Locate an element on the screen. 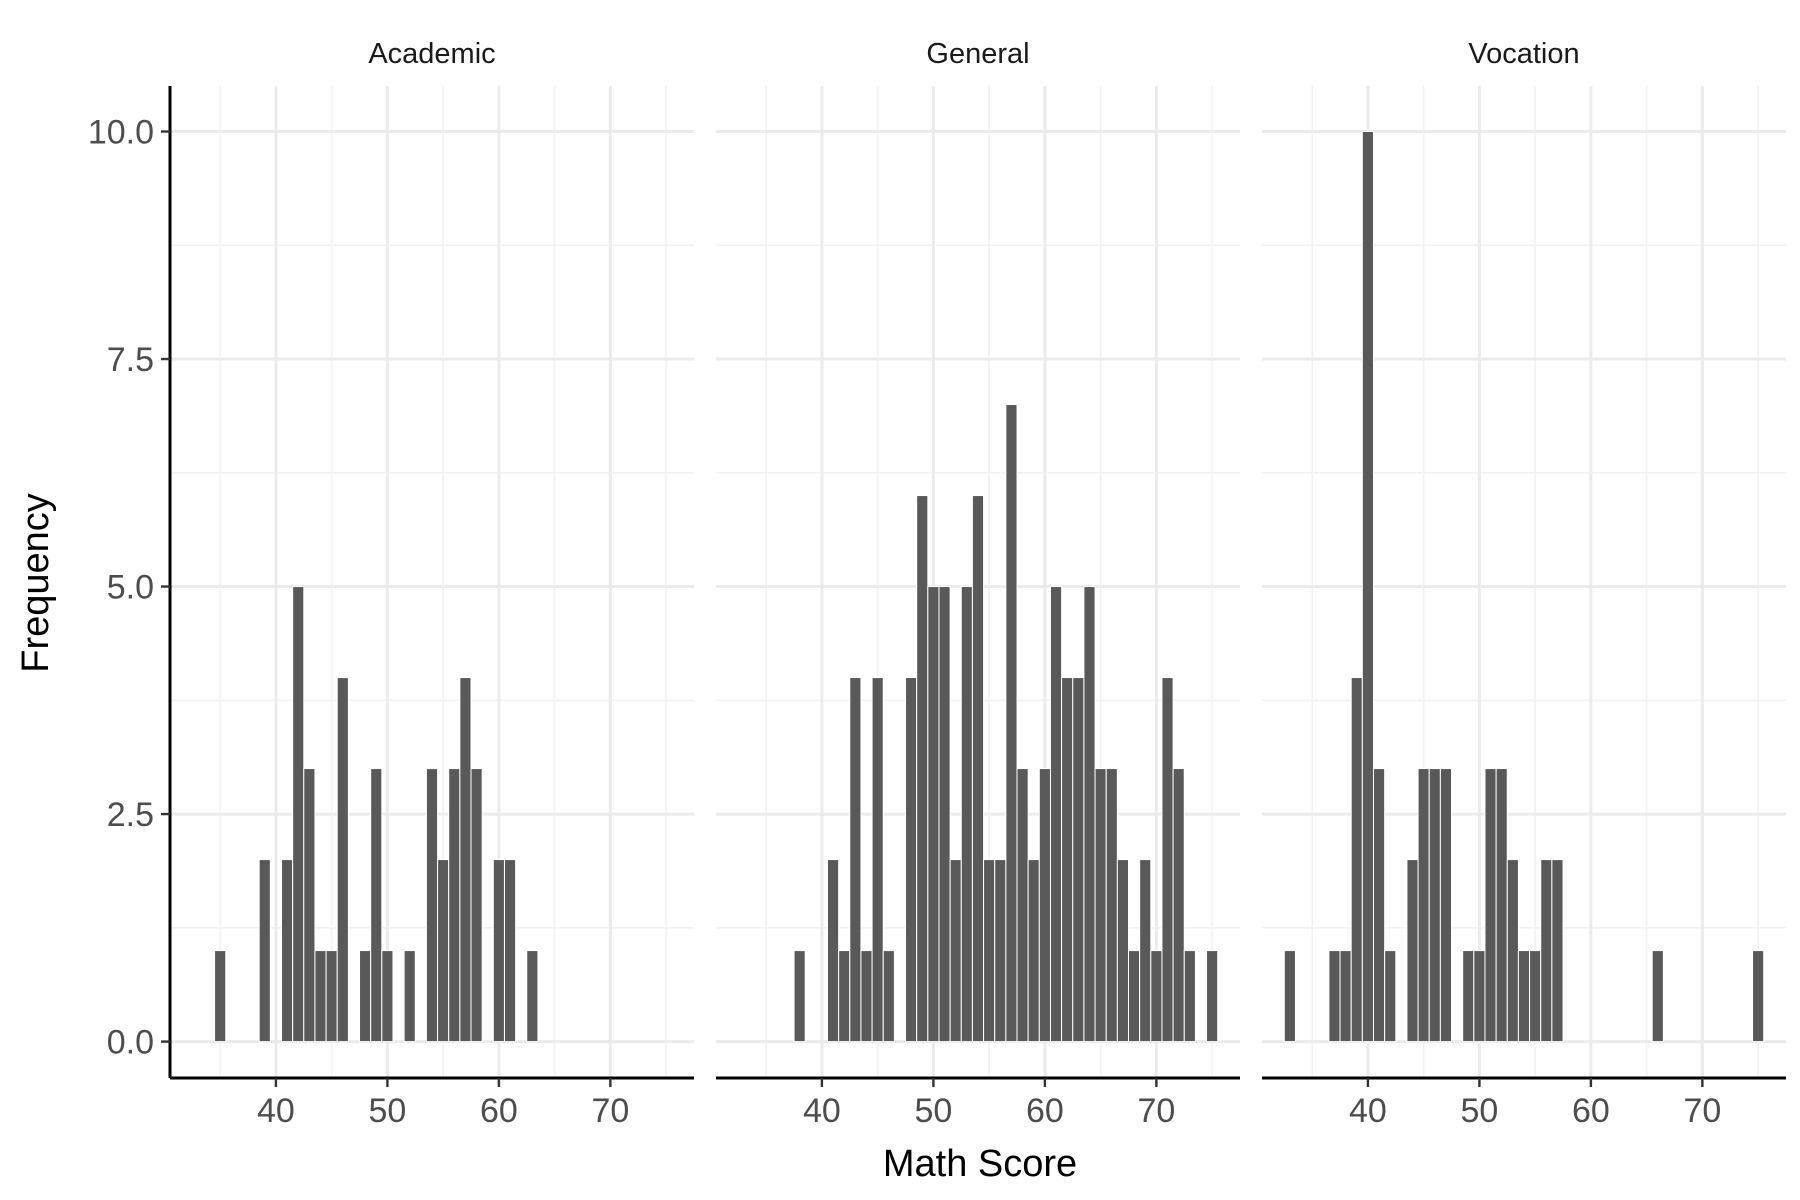  y-tick-label: 2.5 is located at coordinates (130, 815).